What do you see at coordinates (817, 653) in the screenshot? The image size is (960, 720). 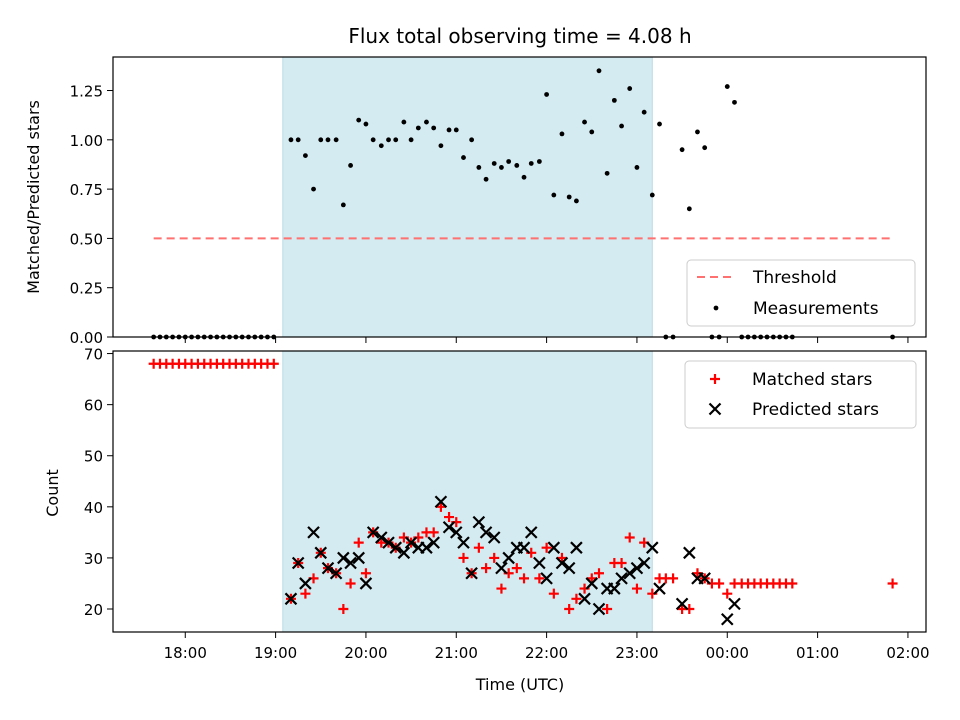 I see `x-tick-label: 01:00` at bounding box center [817, 653].